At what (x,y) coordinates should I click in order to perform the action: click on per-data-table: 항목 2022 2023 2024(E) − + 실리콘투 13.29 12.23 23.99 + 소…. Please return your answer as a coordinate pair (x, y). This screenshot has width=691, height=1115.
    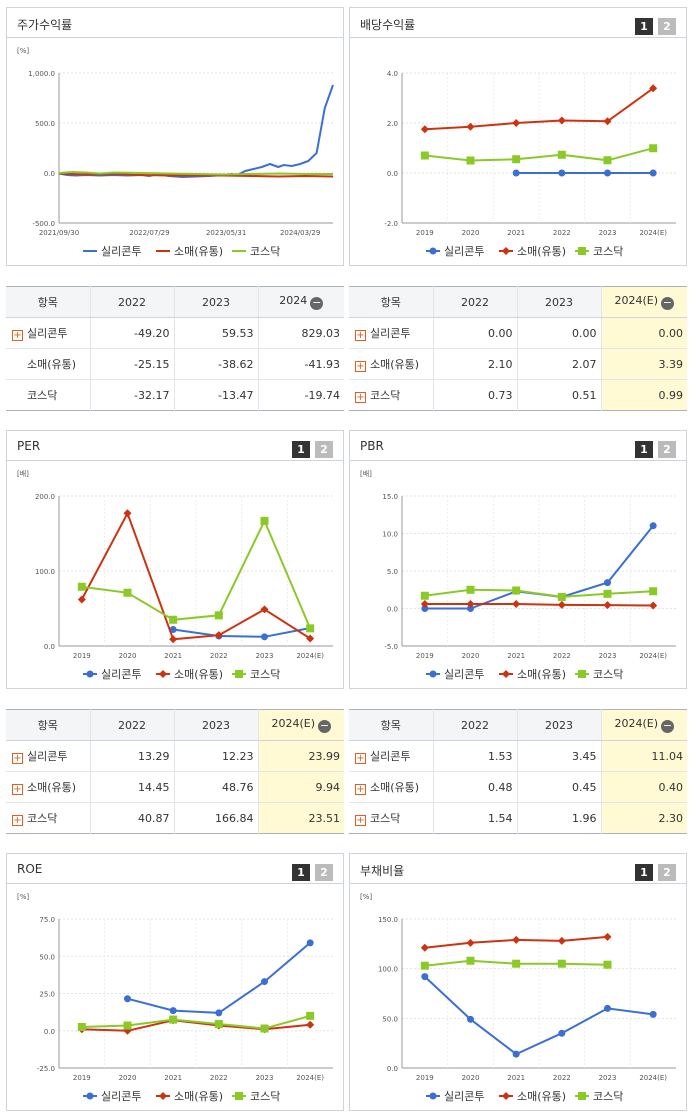
    Looking at the image, I should click on (175, 771).